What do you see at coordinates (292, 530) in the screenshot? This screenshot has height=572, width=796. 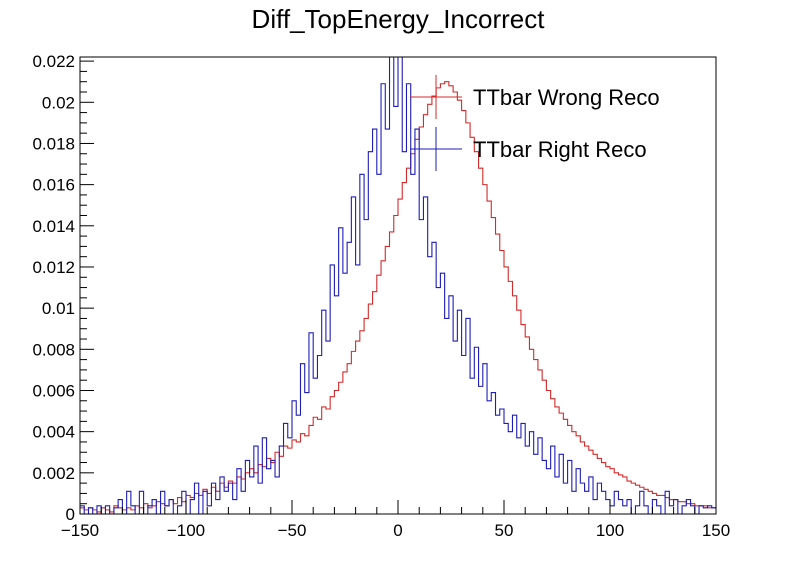 I see `x-tick-label: −50` at bounding box center [292, 530].